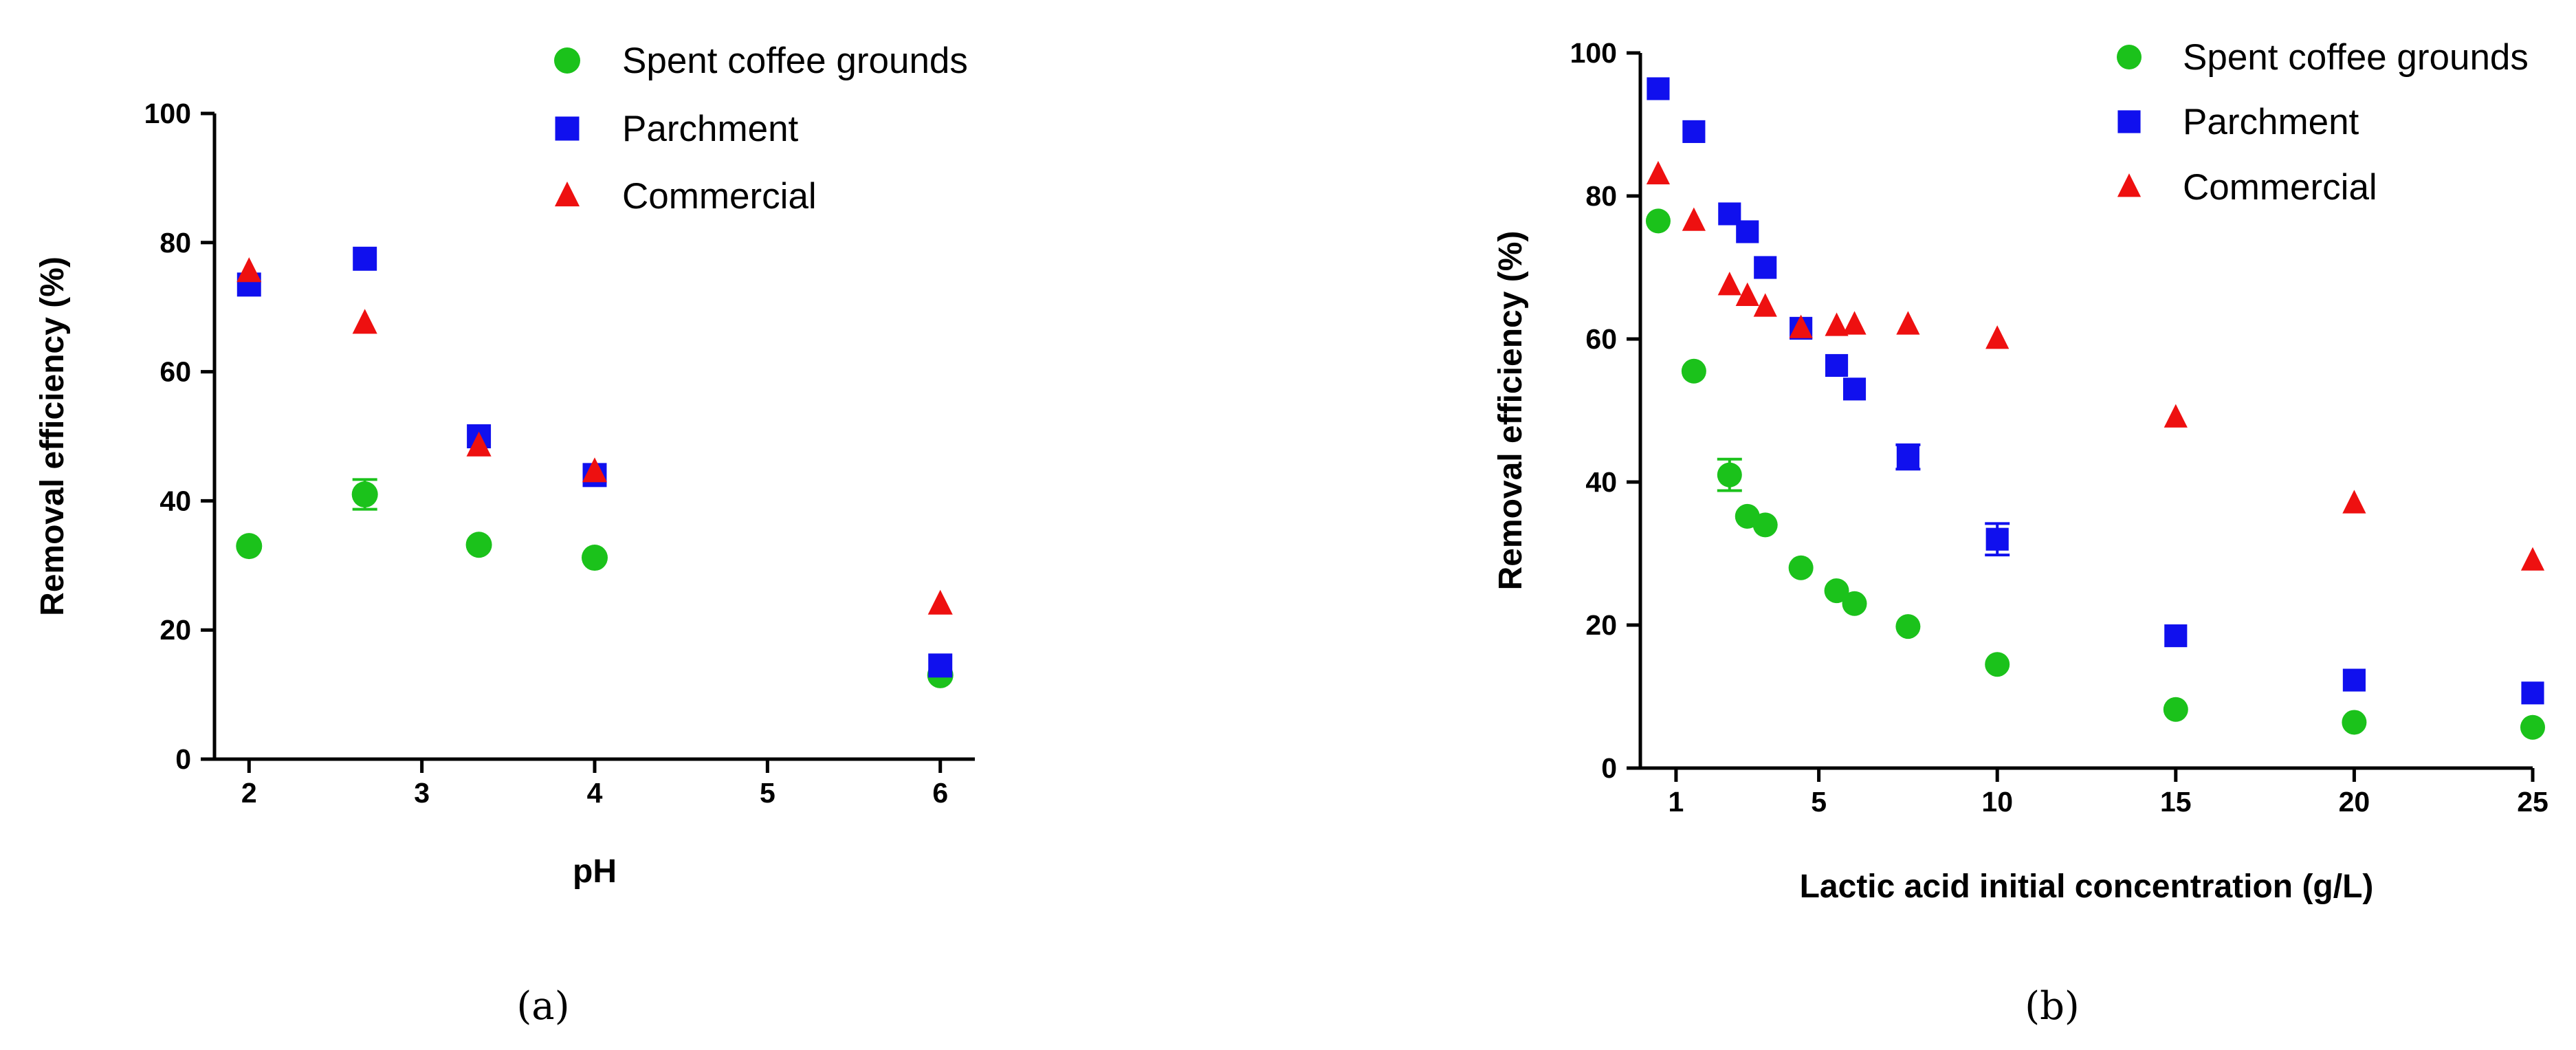  Describe the element at coordinates (1601, 625) in the screenshot. I see `y-tick-label-b: 20` at that location.